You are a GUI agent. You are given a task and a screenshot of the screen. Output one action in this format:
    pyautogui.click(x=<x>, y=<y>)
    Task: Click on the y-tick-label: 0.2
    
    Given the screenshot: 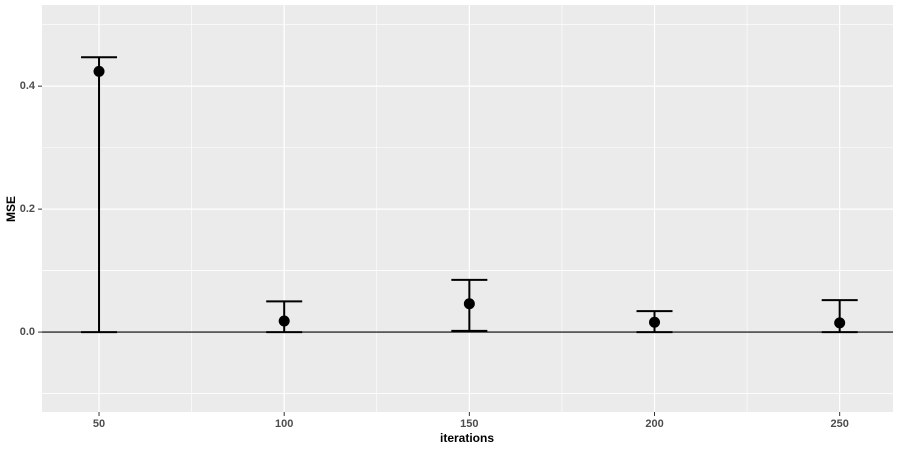 What is the action you would take?
    pyautogui.click(x=27, y=209)
    